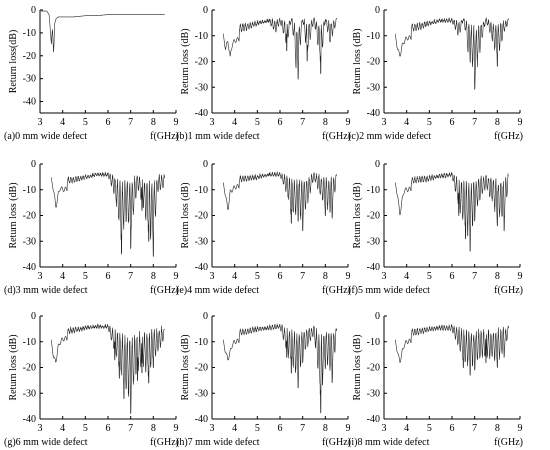  I want to click on panel-caption: (e)4 mm wide defect, so click(217, 290).